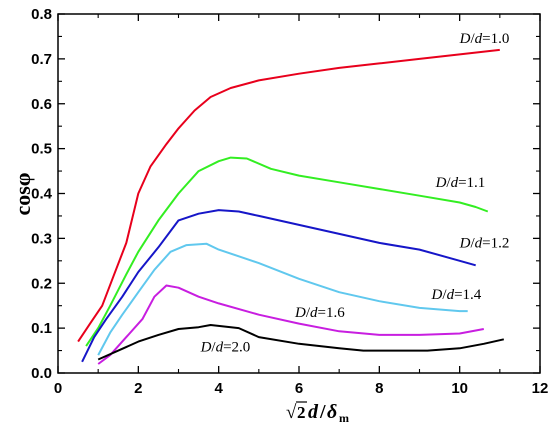 The height and width of the screenshot is (439, 550). I want to click on y-tick-label: 0.1, so click(41, 328).